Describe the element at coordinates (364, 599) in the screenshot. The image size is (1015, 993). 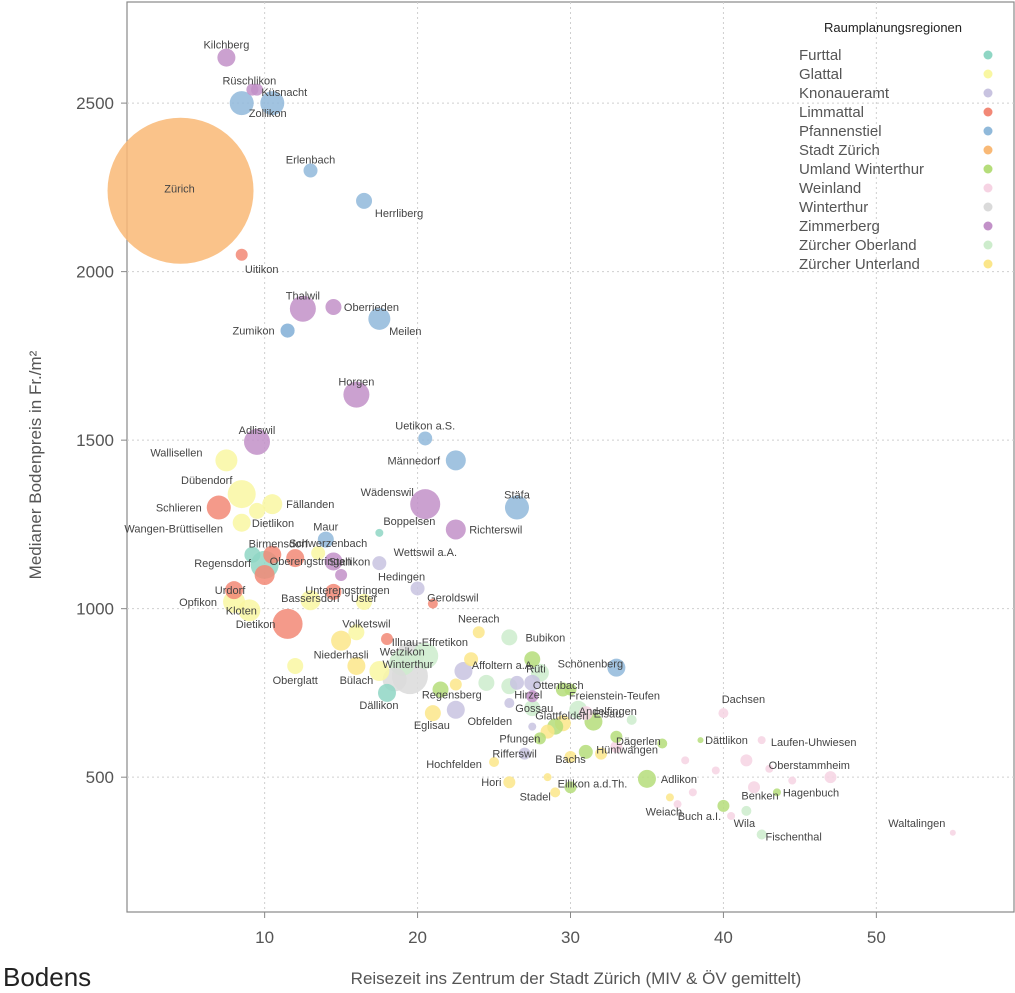
I see `point-label: Uster` at that location.